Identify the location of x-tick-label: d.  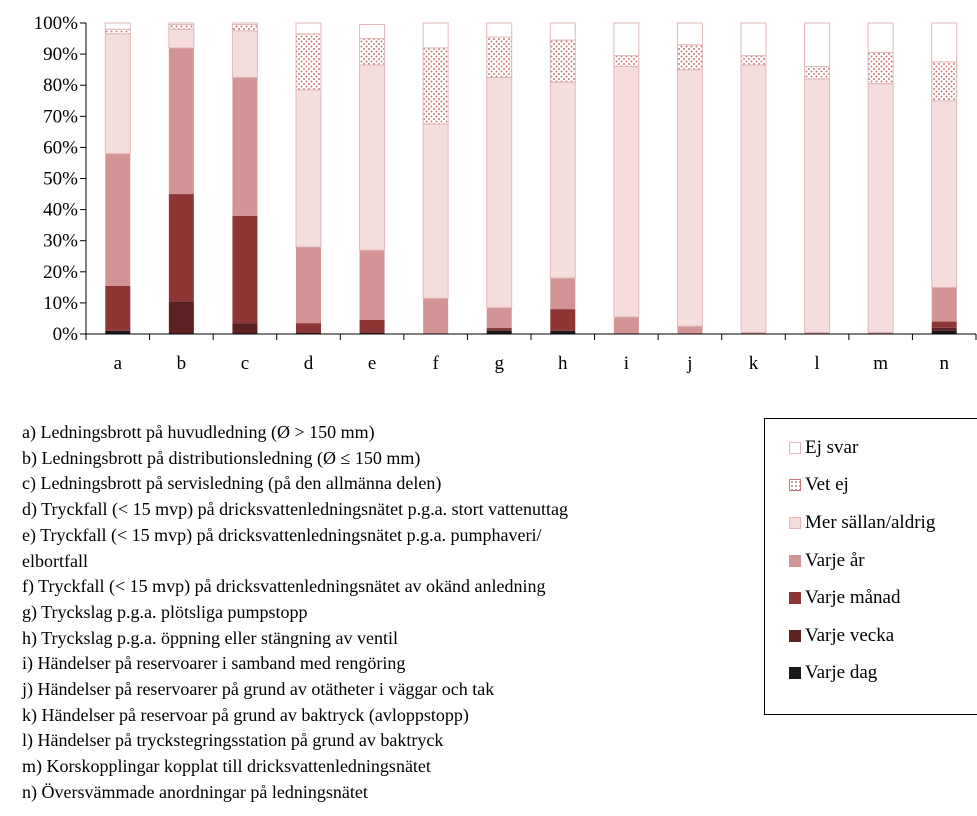
(309, 363).